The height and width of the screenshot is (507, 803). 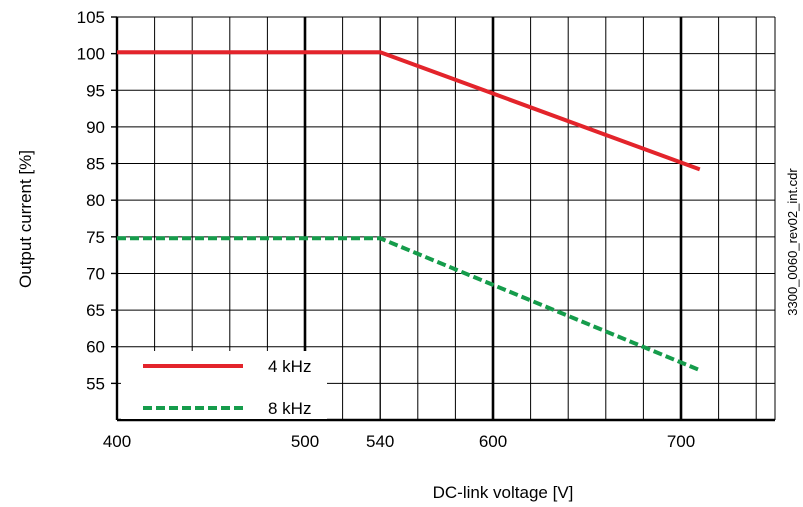 I want to click on x-axis-title: DC-link voltage [V], so click(x=503, y=492).